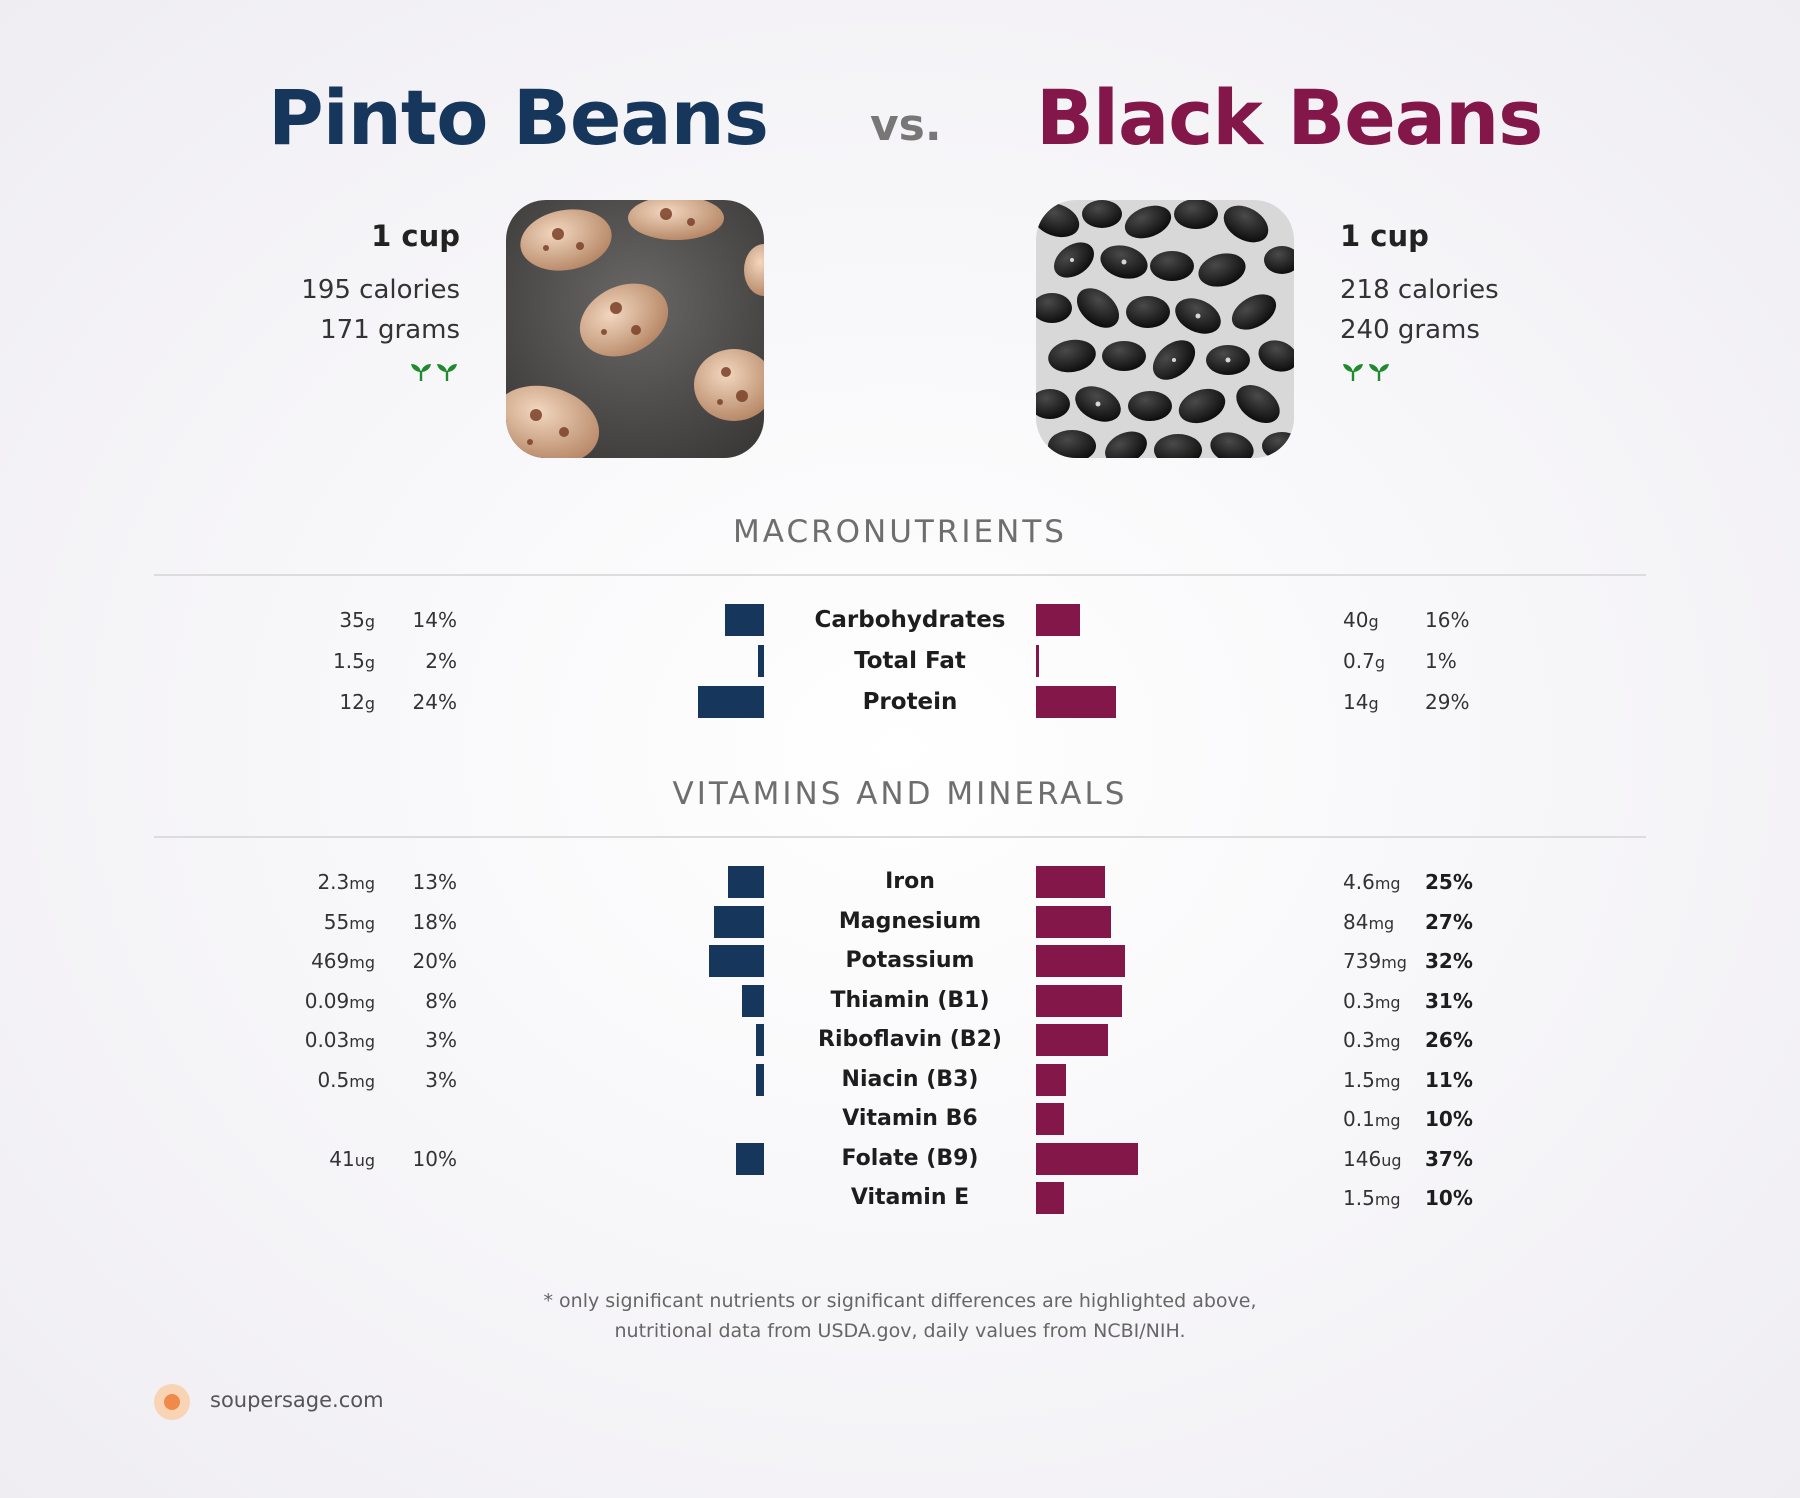 This screenshot has height=1498, width=1800. Describe the element at coordinates (390, 330) in the screenshot. I see `left-grams: 171 grams` at that location.